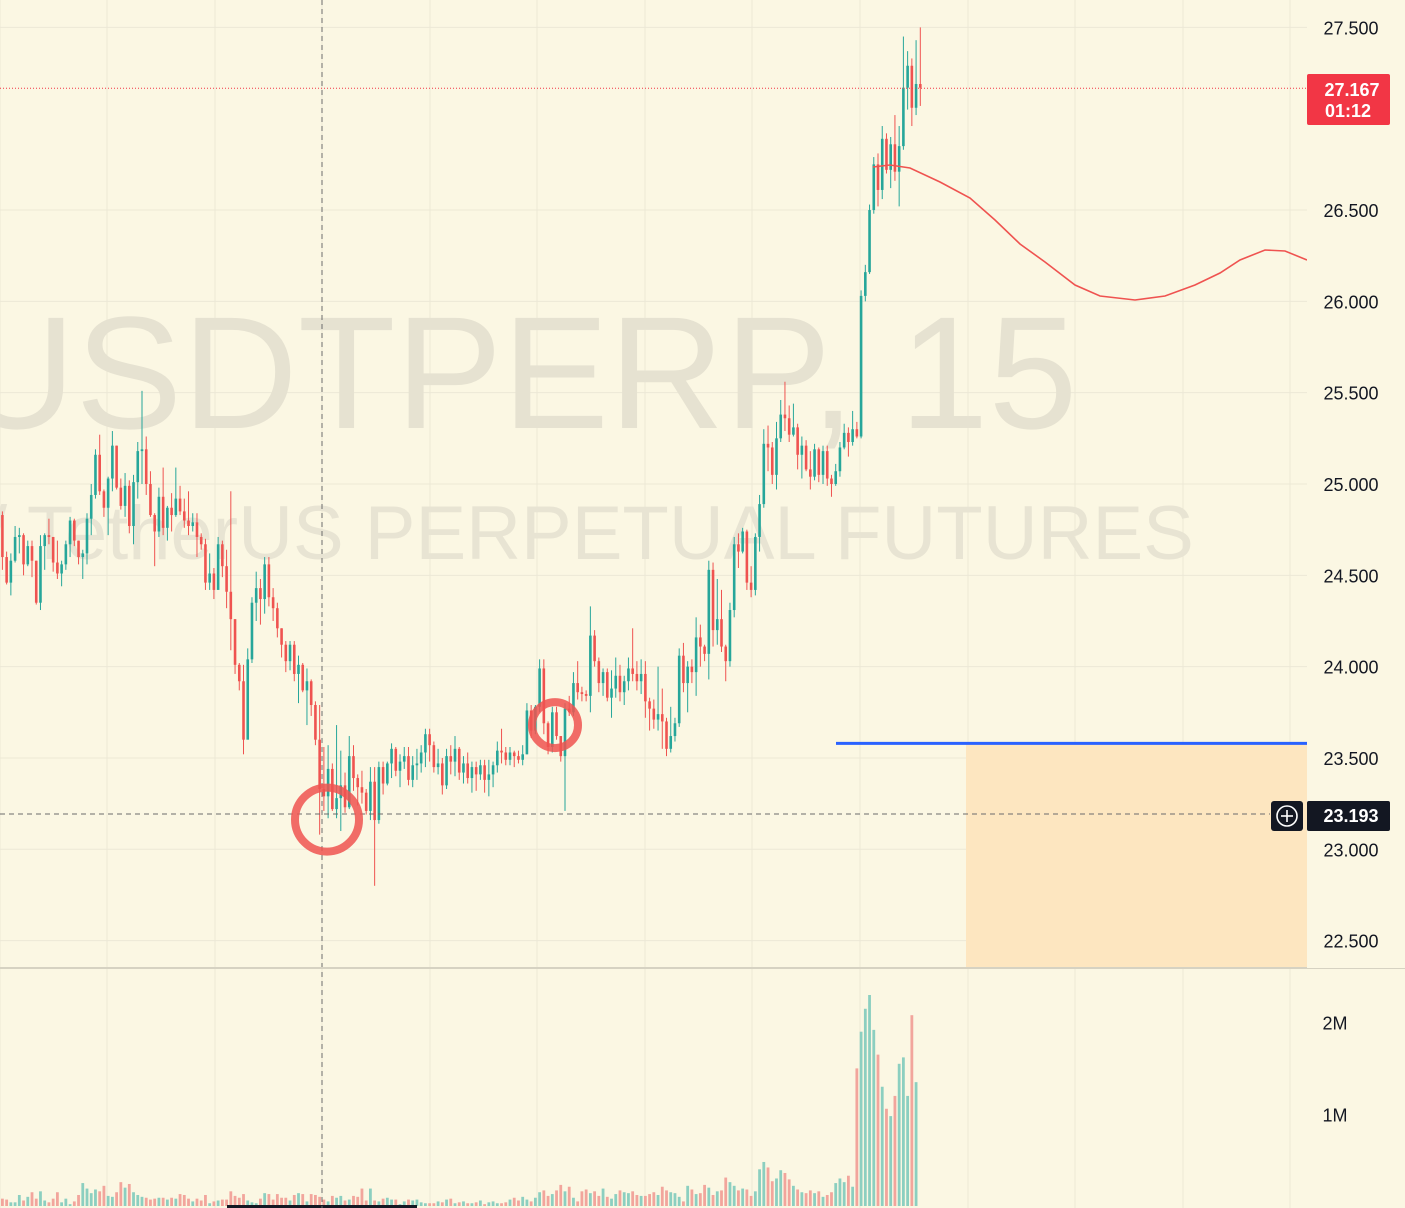 The image size is (1405, 1208). Describe the element at coordinates (1334, 1024) in the screenshot. I see `volume-axis-tick: 2M` at that location.